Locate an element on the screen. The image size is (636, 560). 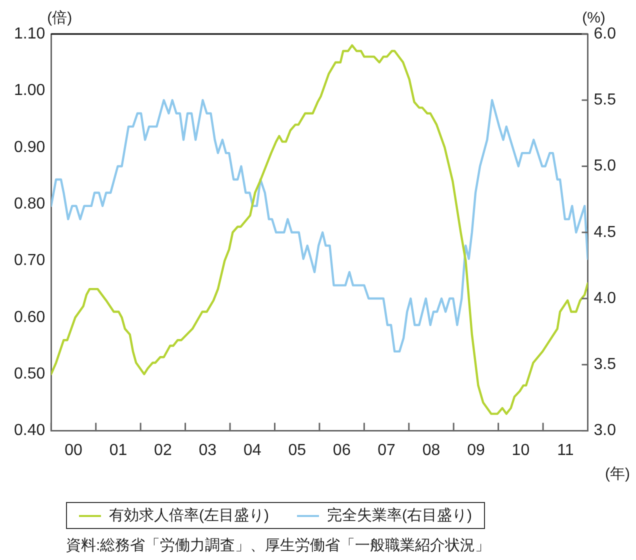
y2-tick-label: 5.0 is located at coordinates (605, 166).